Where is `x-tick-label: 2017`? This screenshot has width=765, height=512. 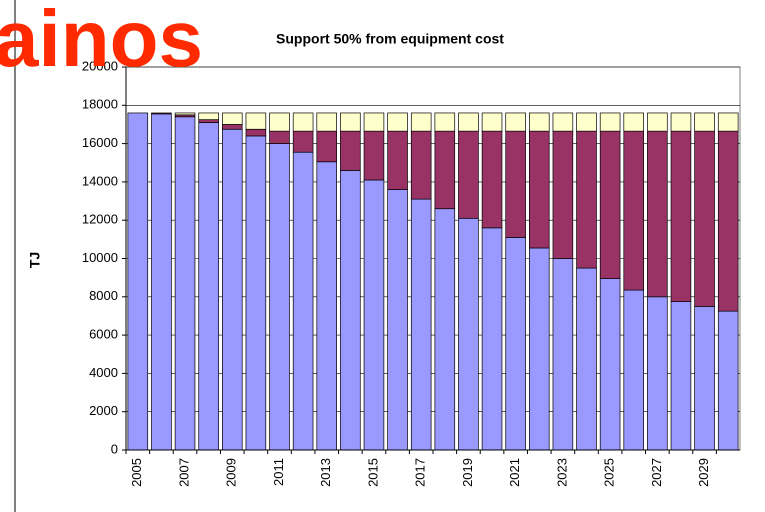
x-tick-label: 2017 is located at coordinates (420, 472).